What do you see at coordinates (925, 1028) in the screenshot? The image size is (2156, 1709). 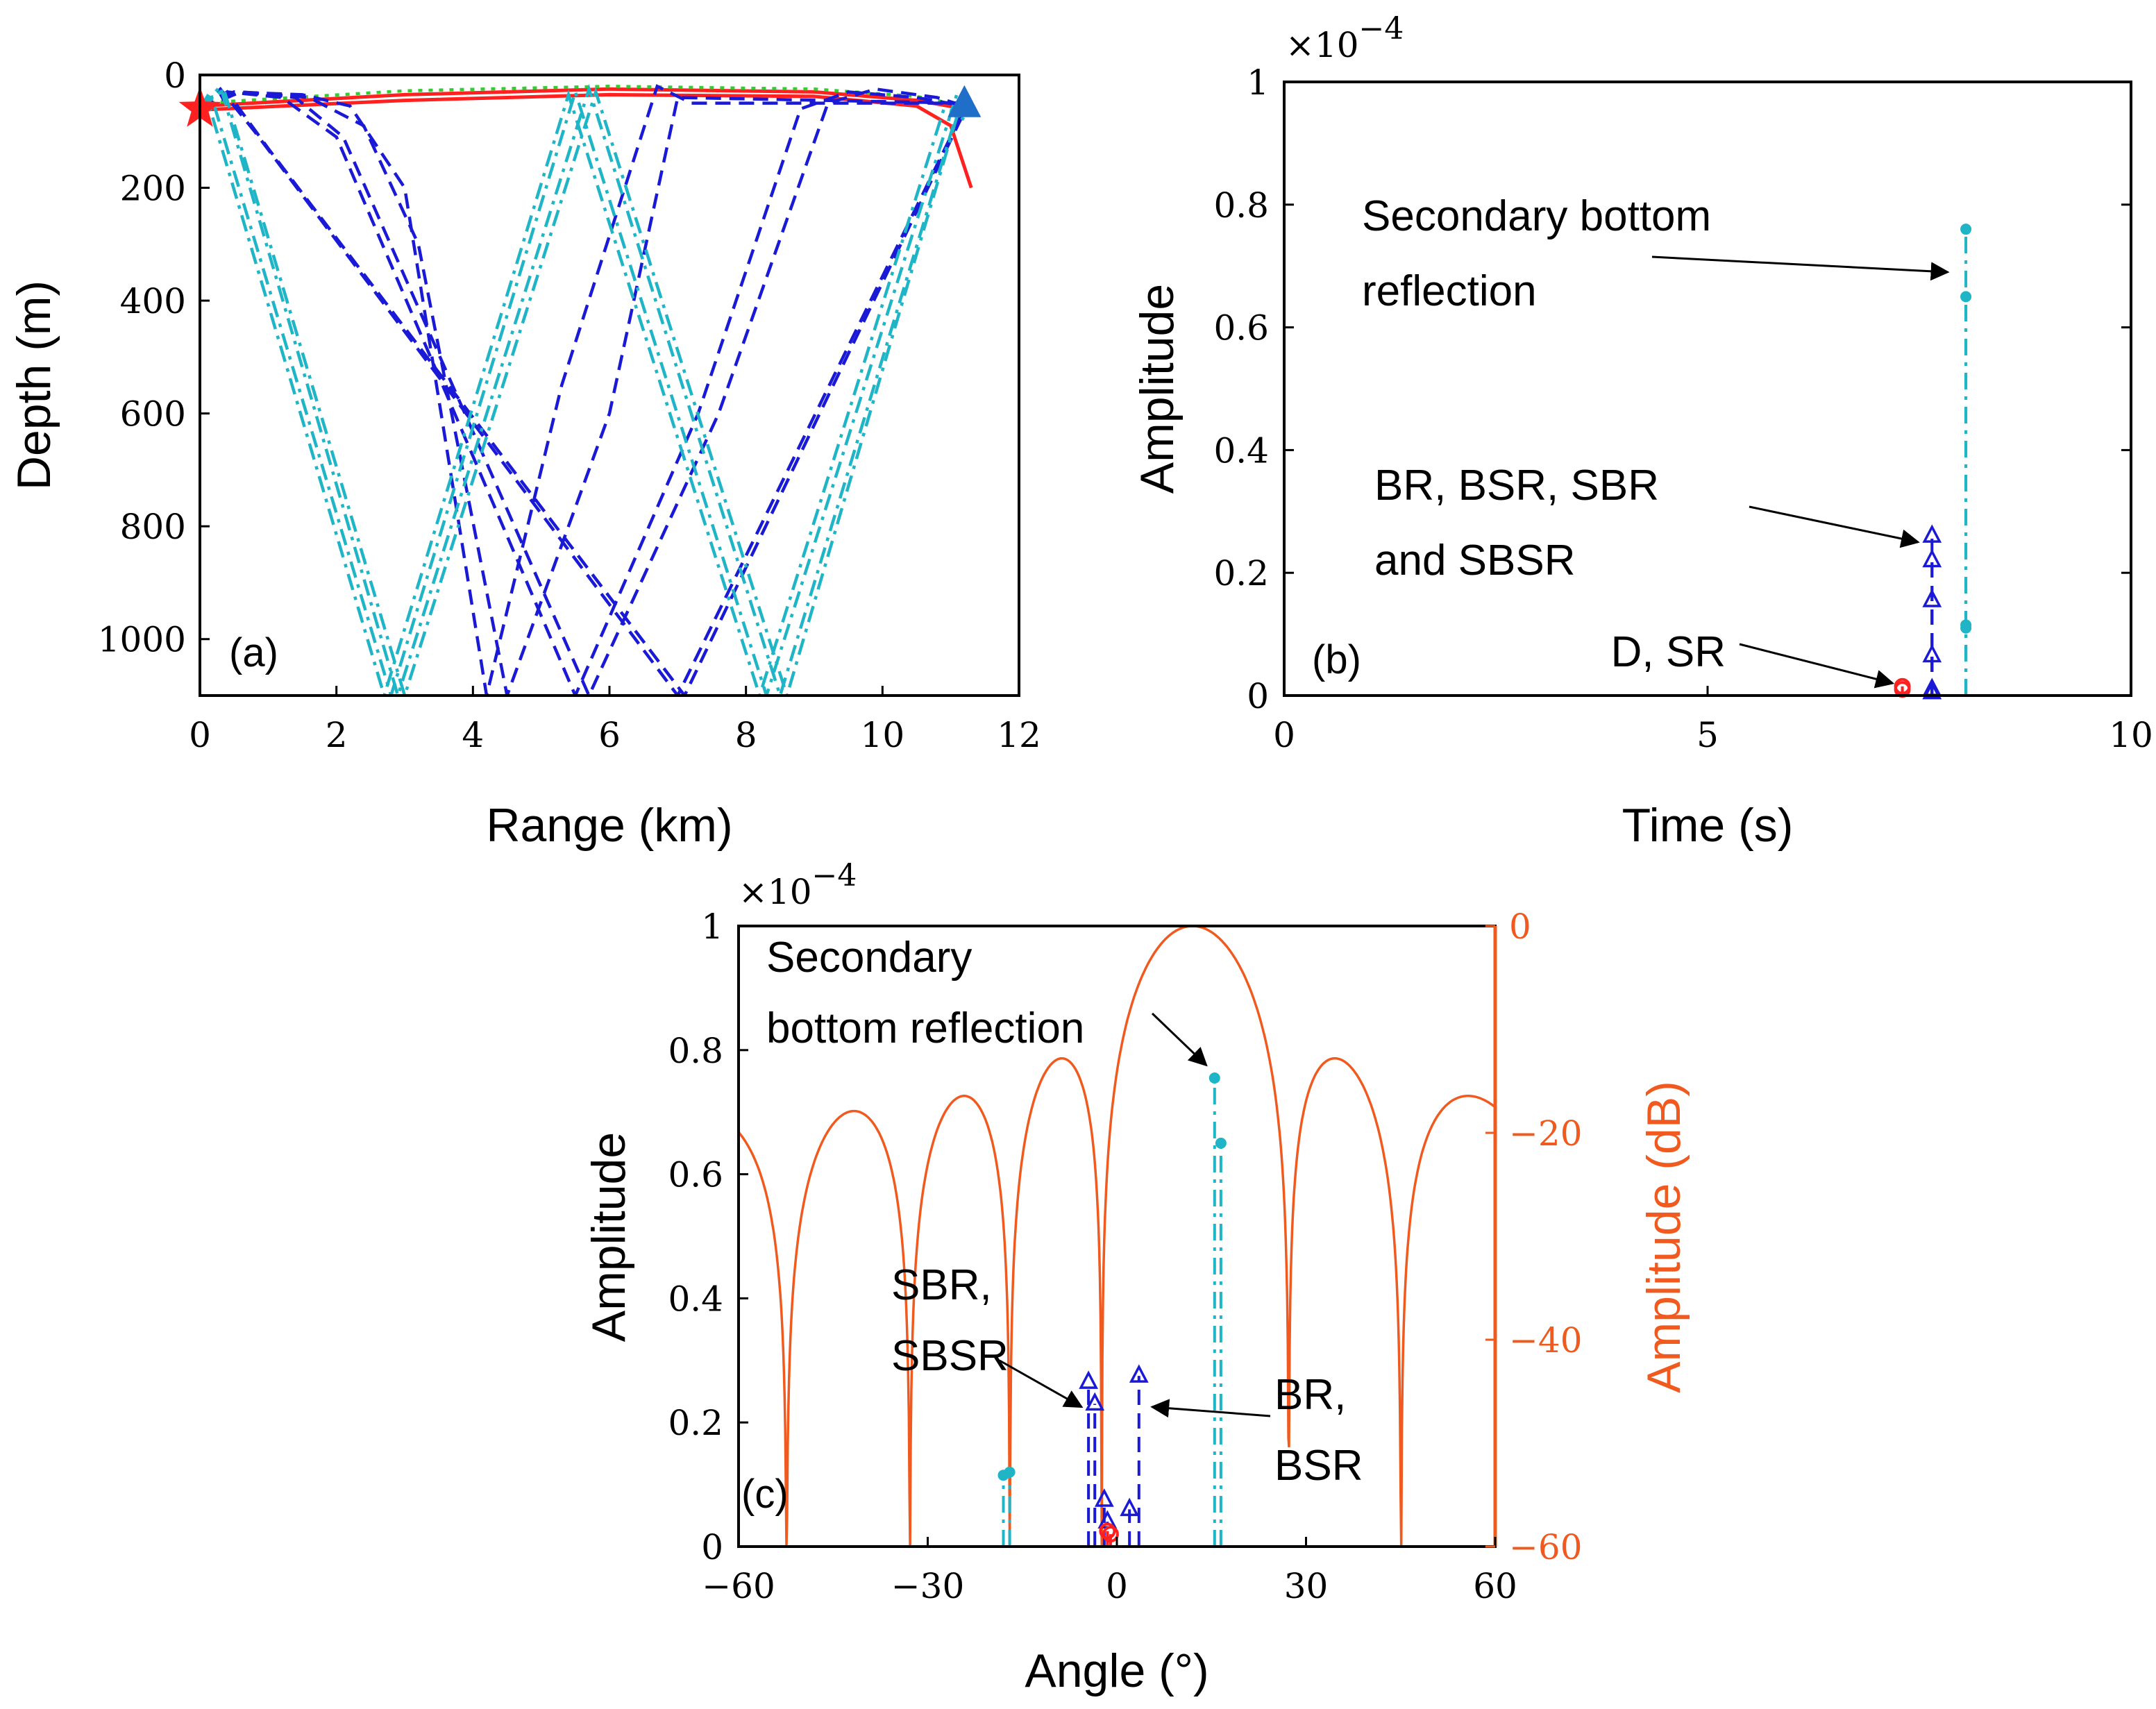 I see `panel-c-annotation-text: bottom reflection` at bounding box center [925, 1028].